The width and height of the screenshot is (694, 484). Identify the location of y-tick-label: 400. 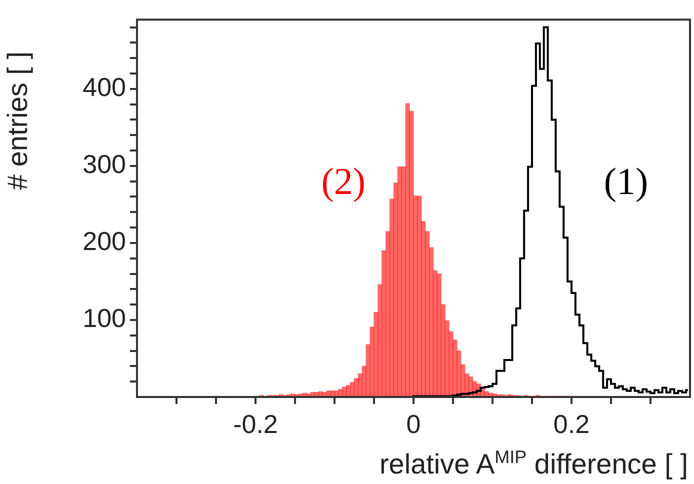
(104, 87).